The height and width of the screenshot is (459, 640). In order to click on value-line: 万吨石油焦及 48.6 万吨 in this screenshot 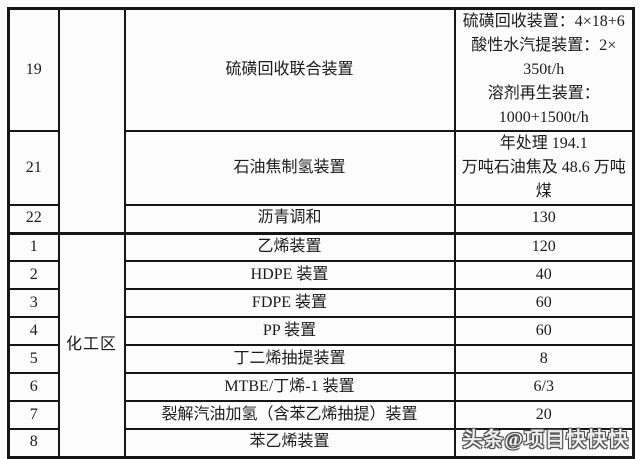, I will do `click(543, 167)`.